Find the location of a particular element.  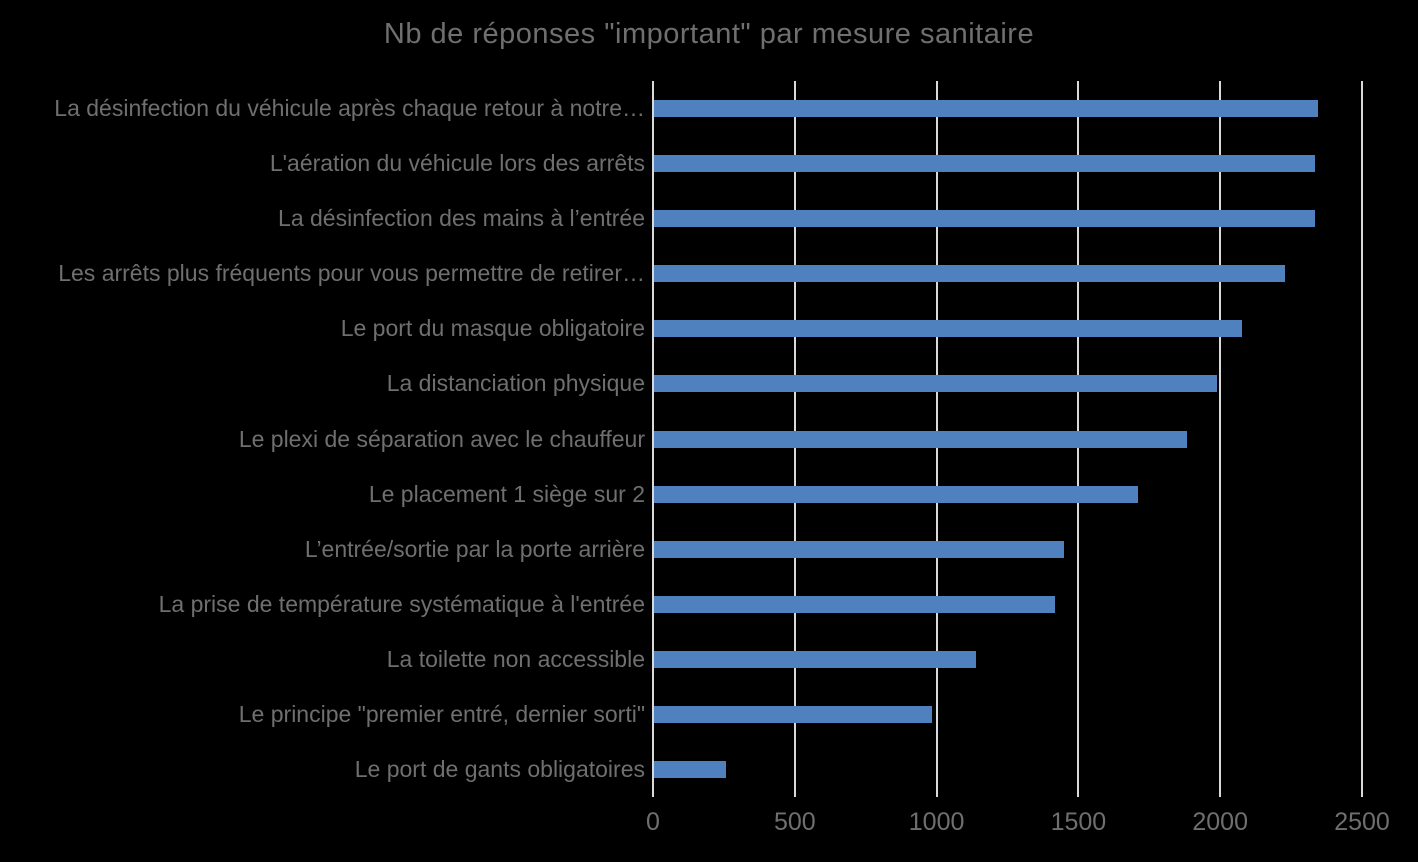

x-tick-label: 2000 is located at coordinates (1220, 822).